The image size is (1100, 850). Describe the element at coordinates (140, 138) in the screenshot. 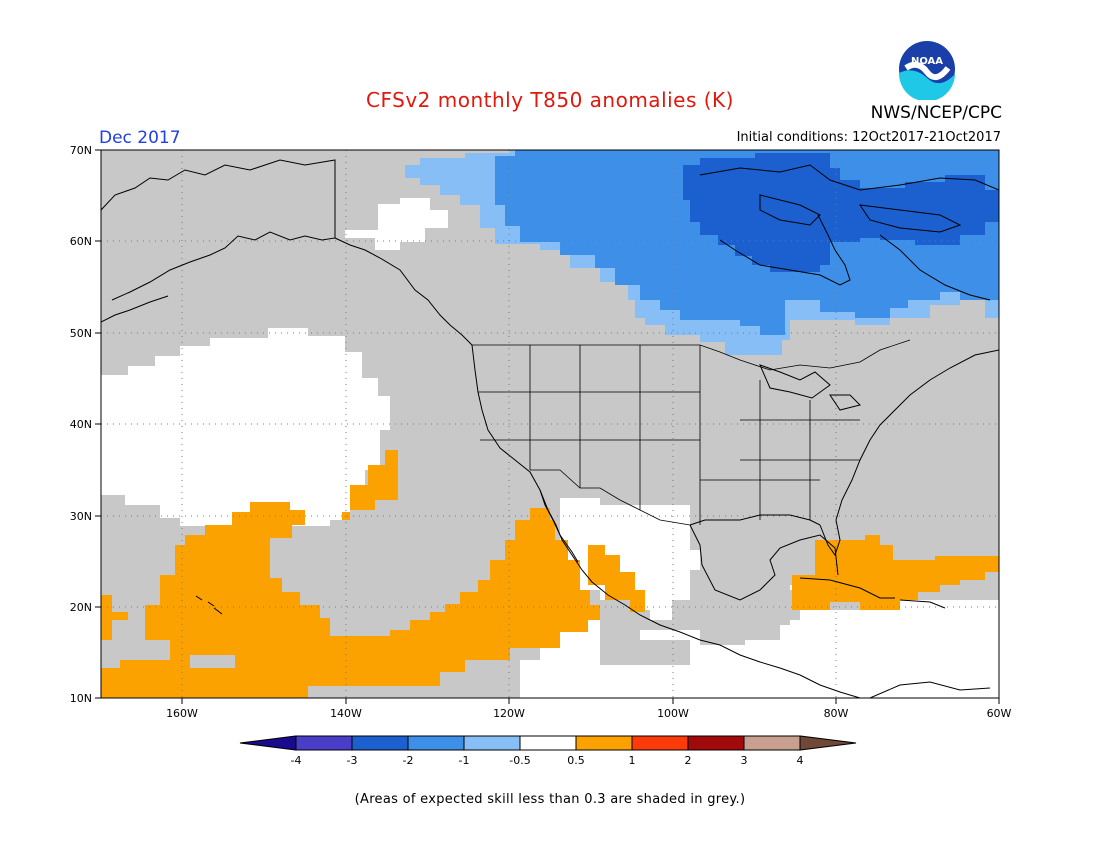

I see `forecast-month: Dec 2017` at that location.